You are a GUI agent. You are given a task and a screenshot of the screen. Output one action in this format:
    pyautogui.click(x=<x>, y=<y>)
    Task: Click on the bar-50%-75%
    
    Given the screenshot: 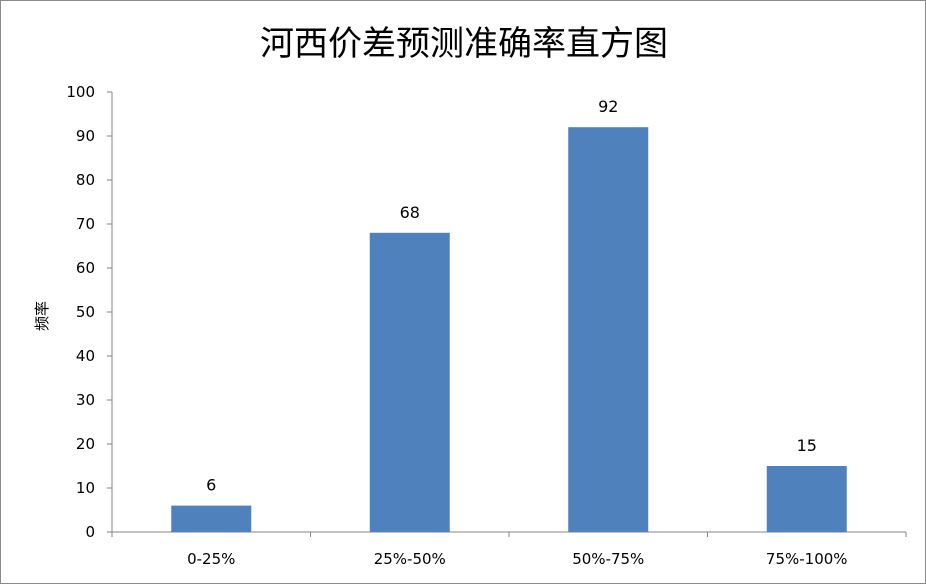 What is the action you would take?
    pyautogui.click(x=608, y=329)
    